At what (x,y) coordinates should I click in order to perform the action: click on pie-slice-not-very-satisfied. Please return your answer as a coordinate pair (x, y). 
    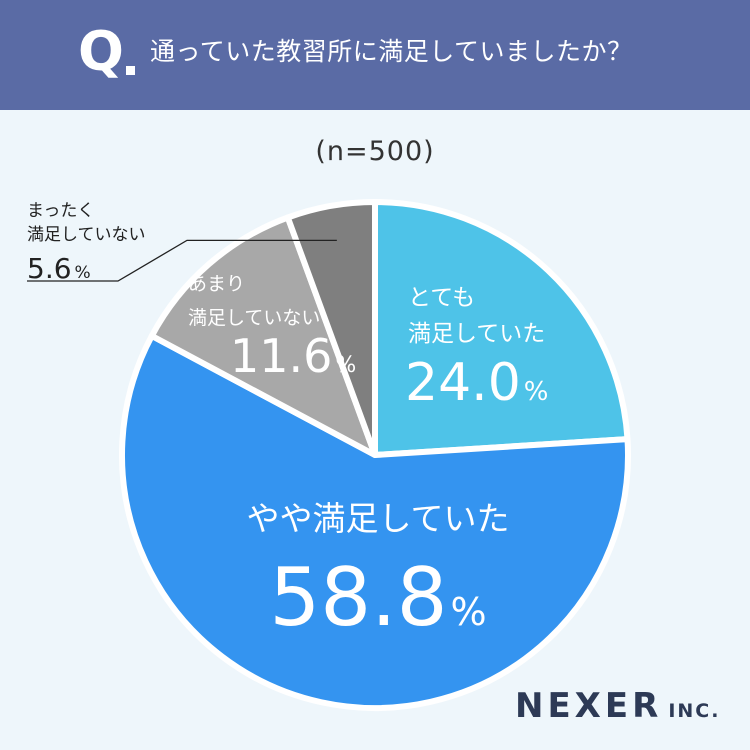
    Looking at the image, I should click on (263, 336).